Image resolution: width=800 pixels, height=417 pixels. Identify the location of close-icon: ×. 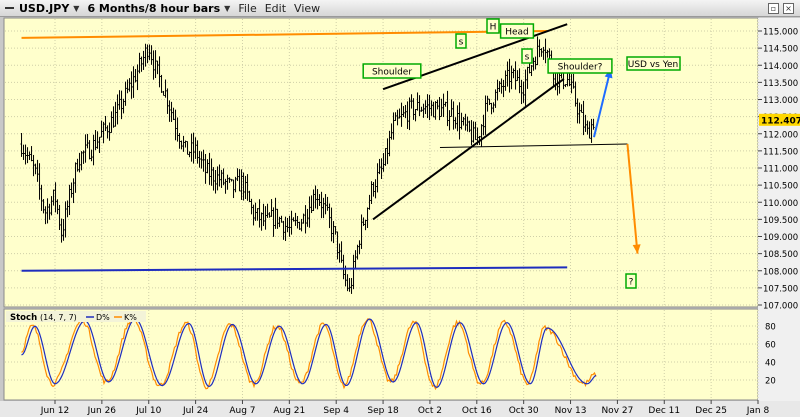
(788, 8).